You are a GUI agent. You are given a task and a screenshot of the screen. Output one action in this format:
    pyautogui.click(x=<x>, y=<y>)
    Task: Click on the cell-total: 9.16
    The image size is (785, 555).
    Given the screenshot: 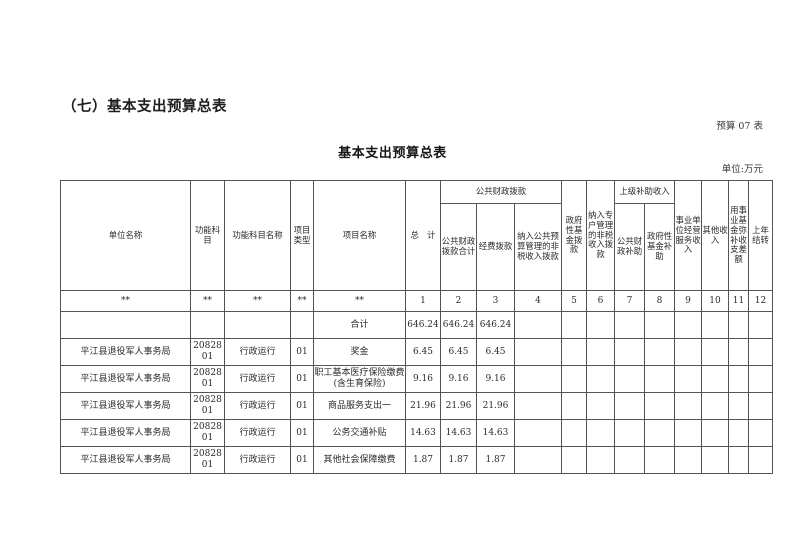 What is the action you would take?
    pyautogui.click(x=423, y=379)
    